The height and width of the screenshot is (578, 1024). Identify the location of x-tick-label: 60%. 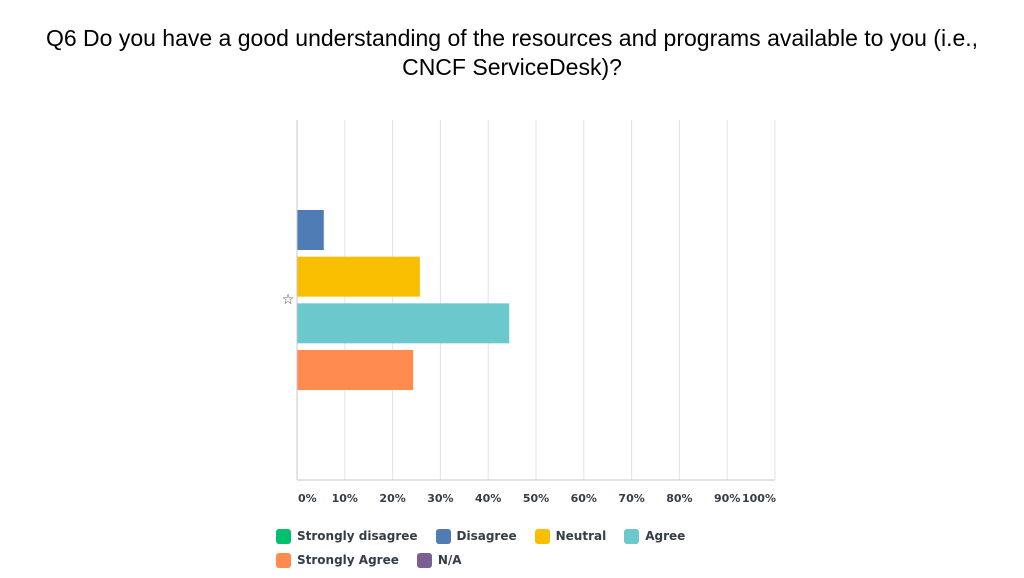
(584, 498).